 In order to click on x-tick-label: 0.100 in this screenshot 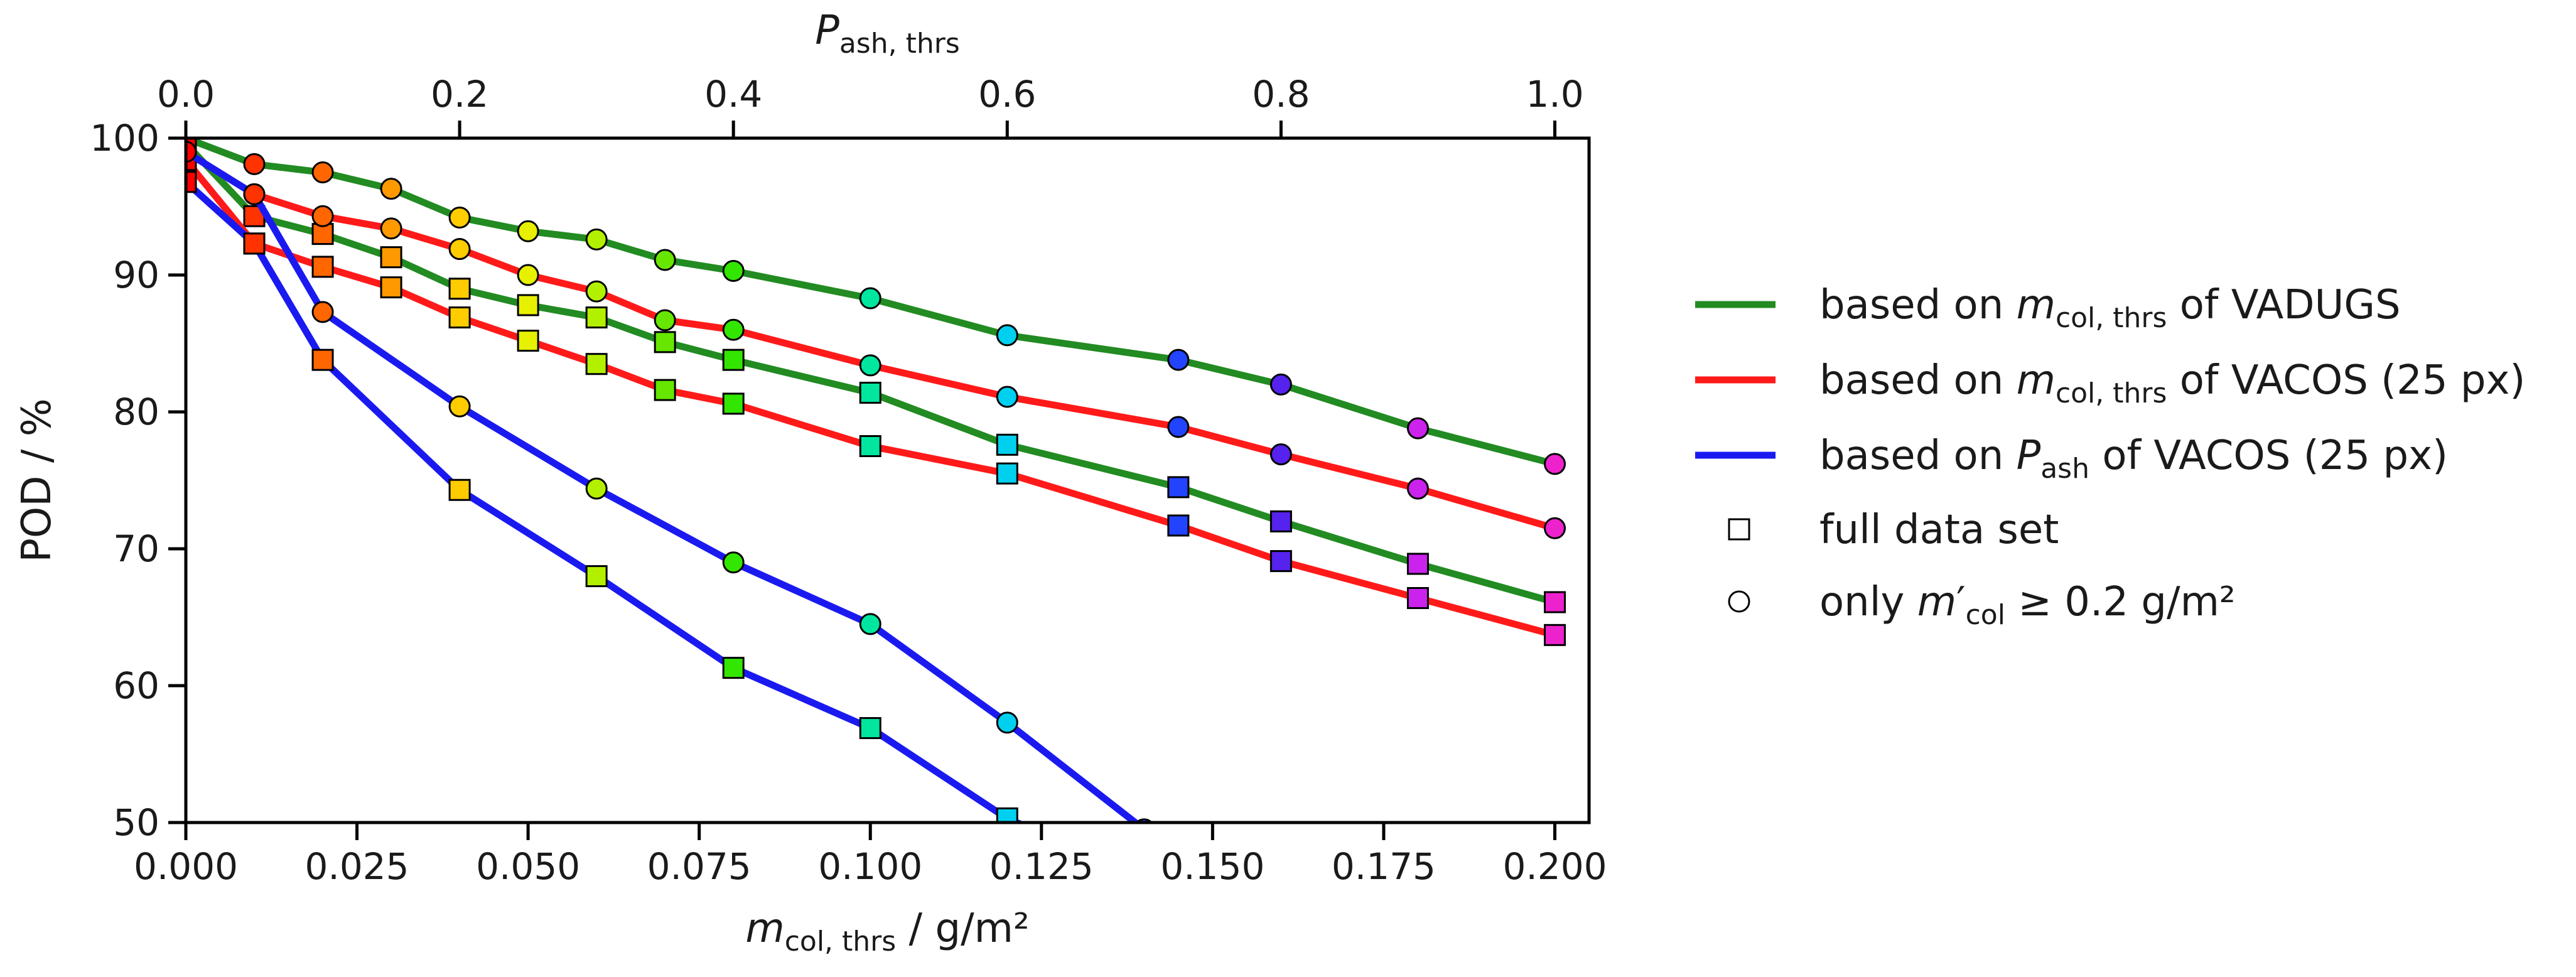, I will do `click(870, 866)`.